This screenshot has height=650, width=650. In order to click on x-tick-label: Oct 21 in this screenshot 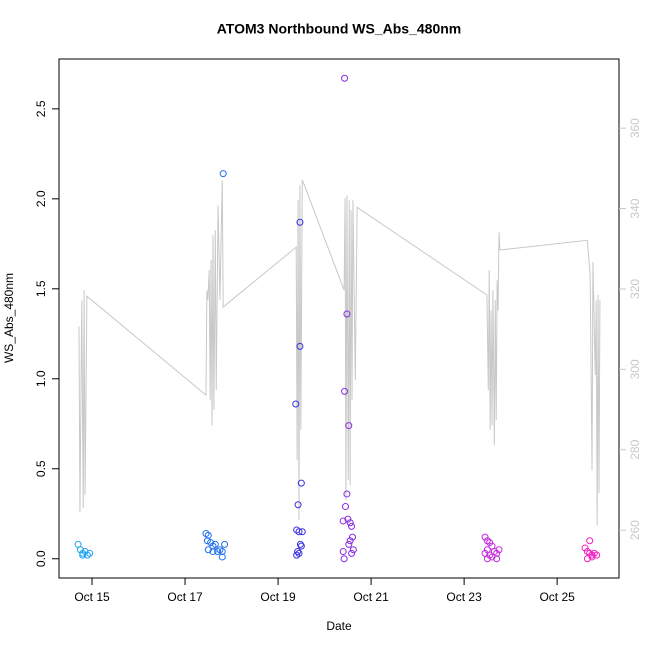, I will do `click(371, 597)`.